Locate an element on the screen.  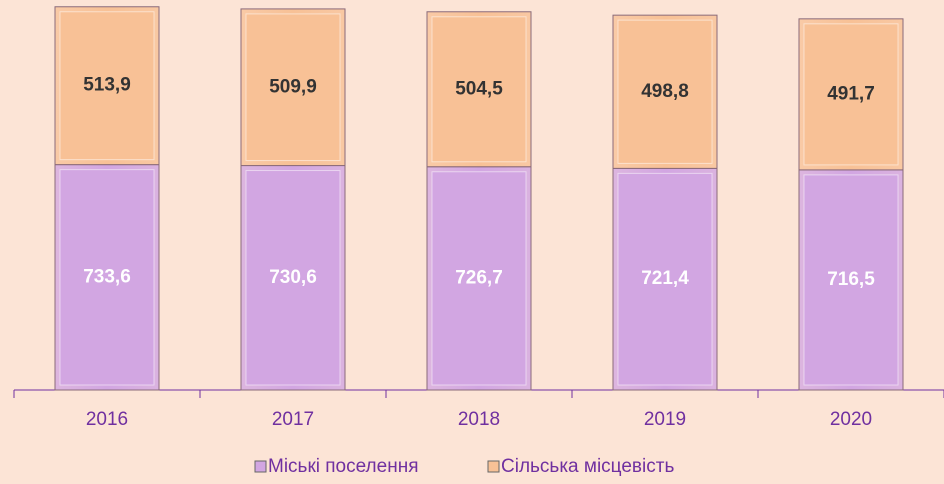
value-label: 513,9 is located at coordinates (107, 85).